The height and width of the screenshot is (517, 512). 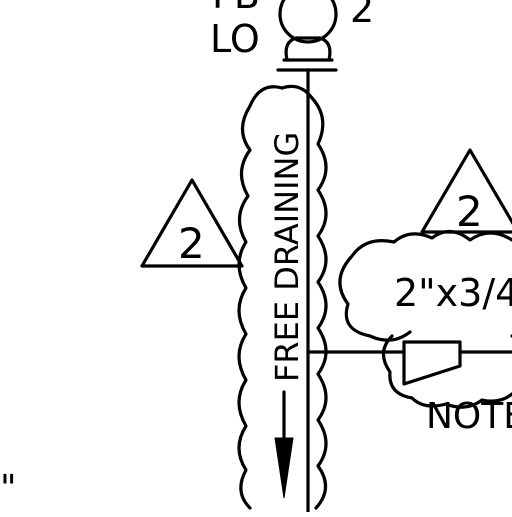 What do you see at coordinates (236, 8) in the screenshot?
I see `instrument-tag-top: FB` at bounding box center [236, 8].